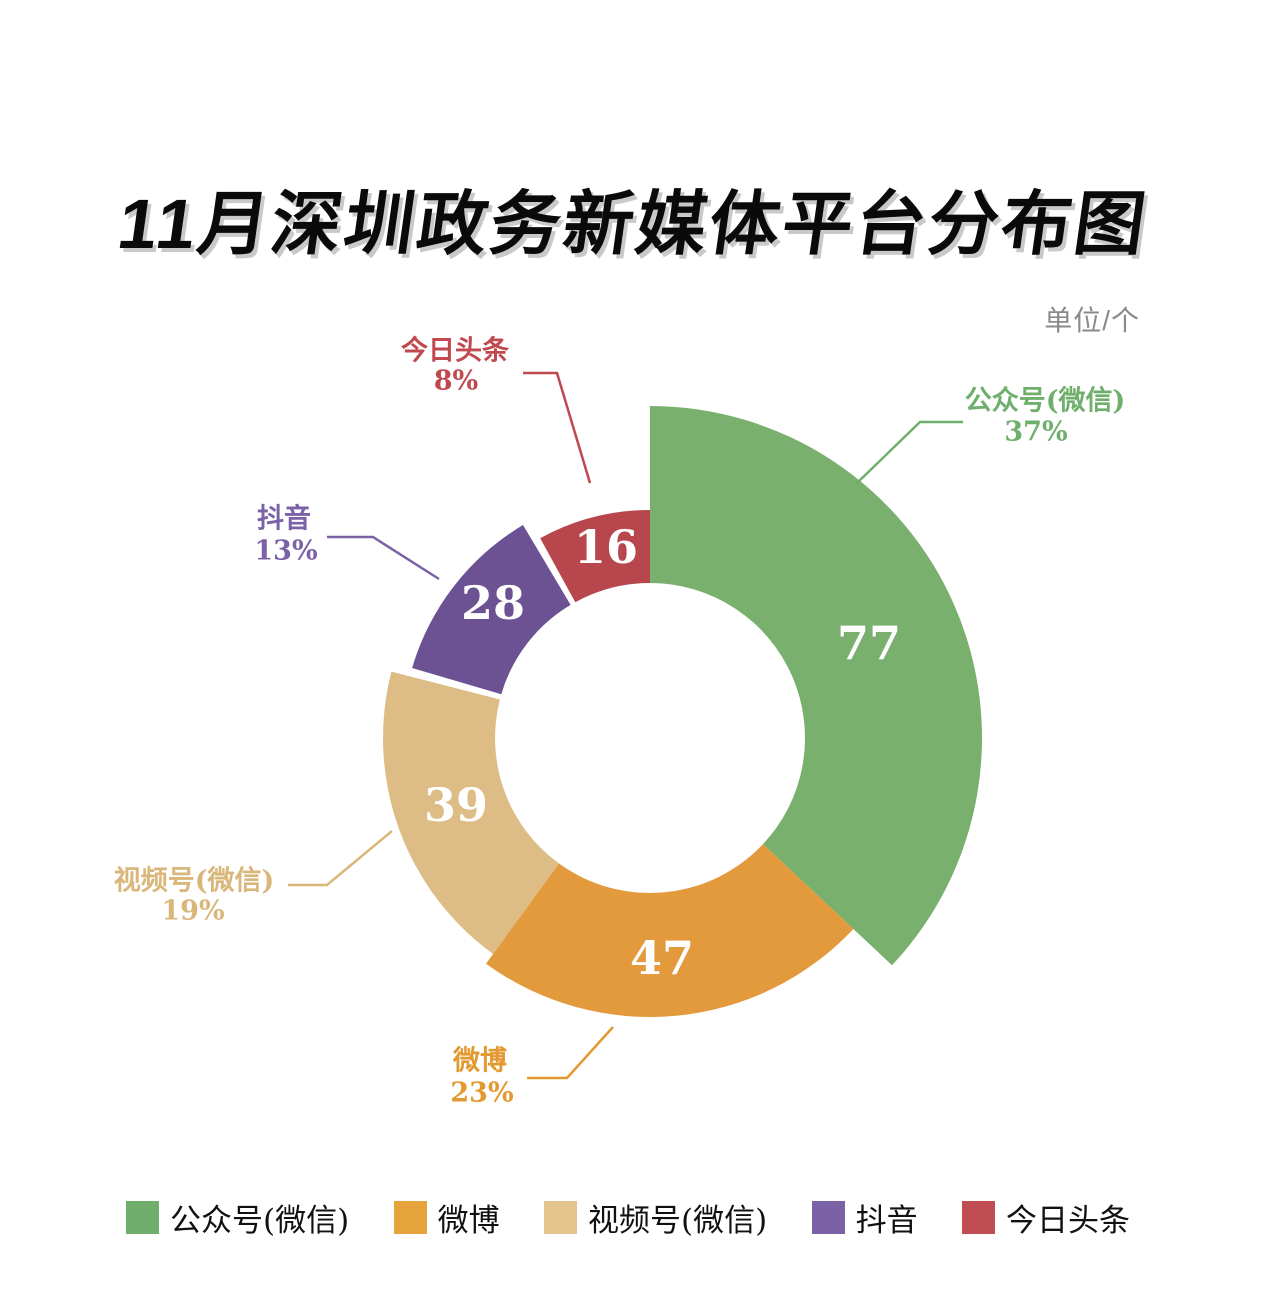 The image size is (1268, 1304). What do you see at coordinates (455, 351) in the screenshot?
I see `slice-label-4: 今日头条` at bounding box center [455, 351].